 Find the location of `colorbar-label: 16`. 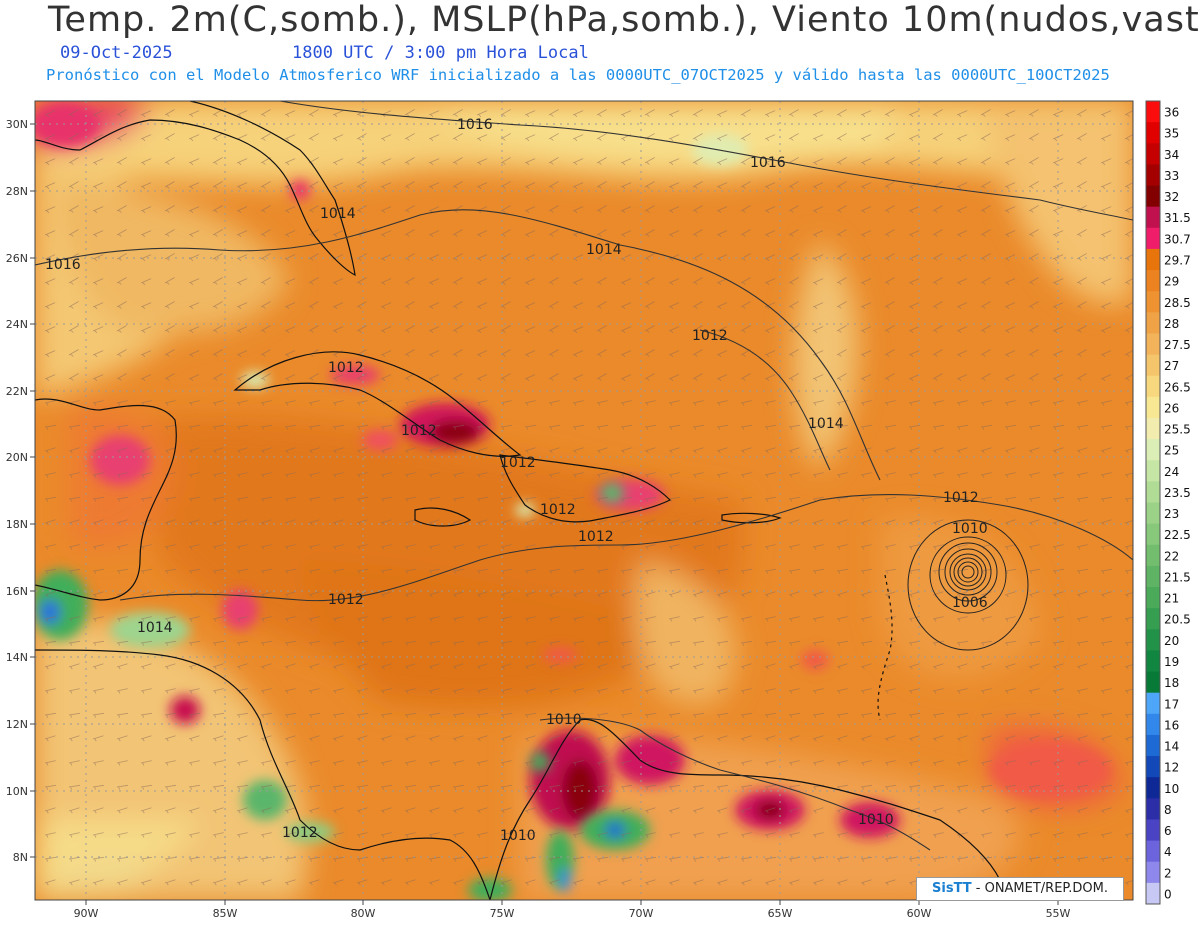

colorbar-label: 16 is located at coordinates (1171, 725).